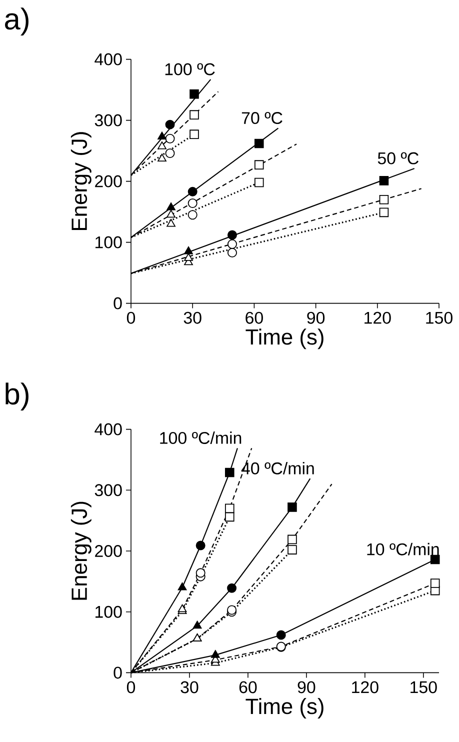 This screenshot has width=459, height=742. What do you see at coordinates (277, 468) in the screenshot?
I see `annotation: 40 ºC/min` at bounding box center [277, 468].